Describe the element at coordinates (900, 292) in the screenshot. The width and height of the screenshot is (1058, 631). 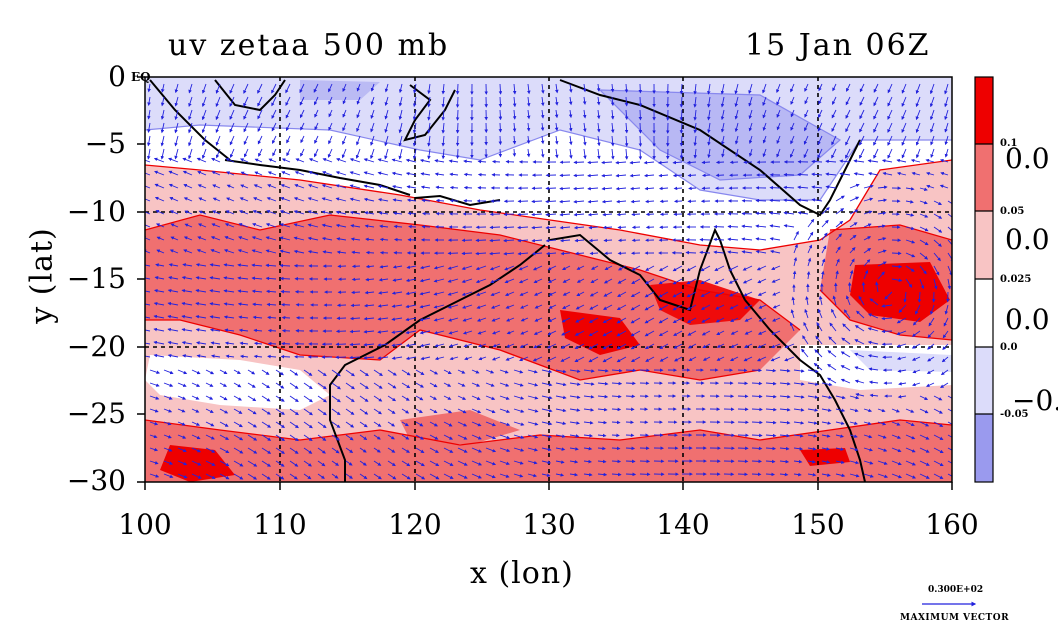
I see `positive-core-east` at that location.